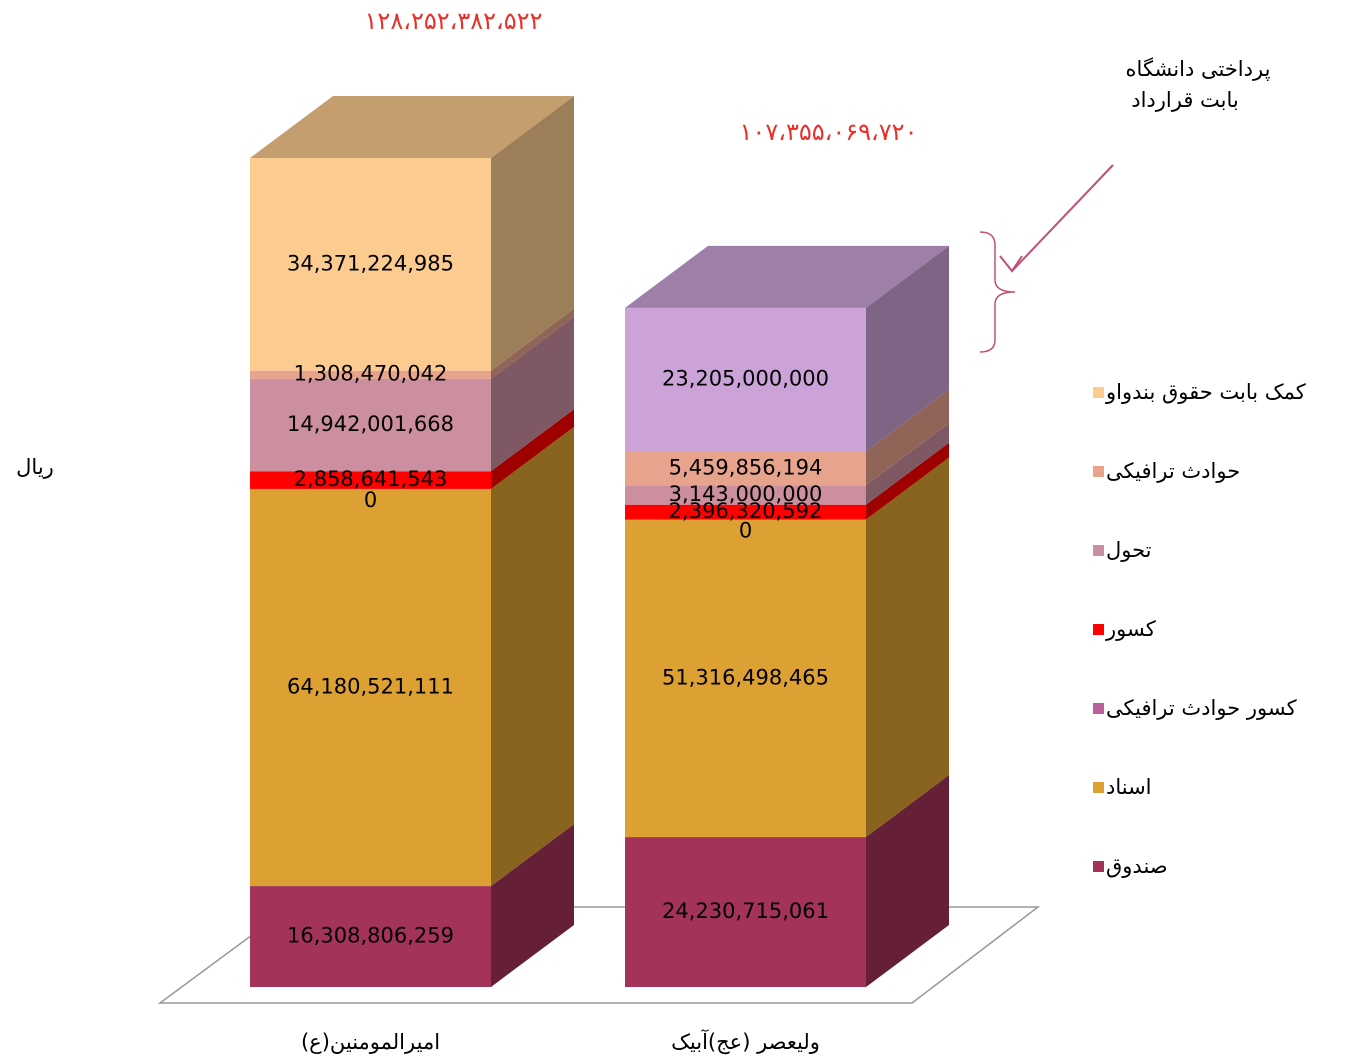 The width and height of the screenshot is (1370, 1062). Describe the element at coordinates (997, 292) in the screenshot. I see `brace` at that location.